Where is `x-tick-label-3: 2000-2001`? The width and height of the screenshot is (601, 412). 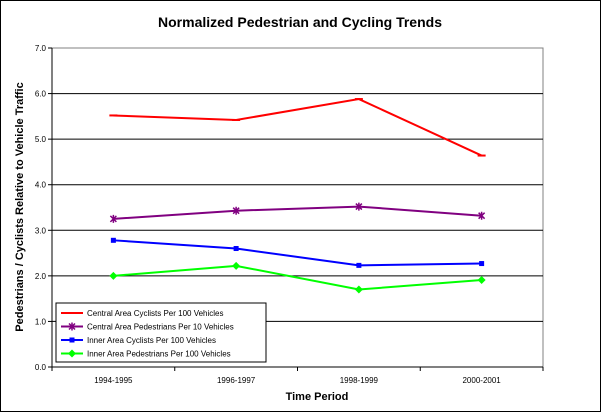
x-tick-label-3: 2000-2001 is located at coordinates (481, 380).